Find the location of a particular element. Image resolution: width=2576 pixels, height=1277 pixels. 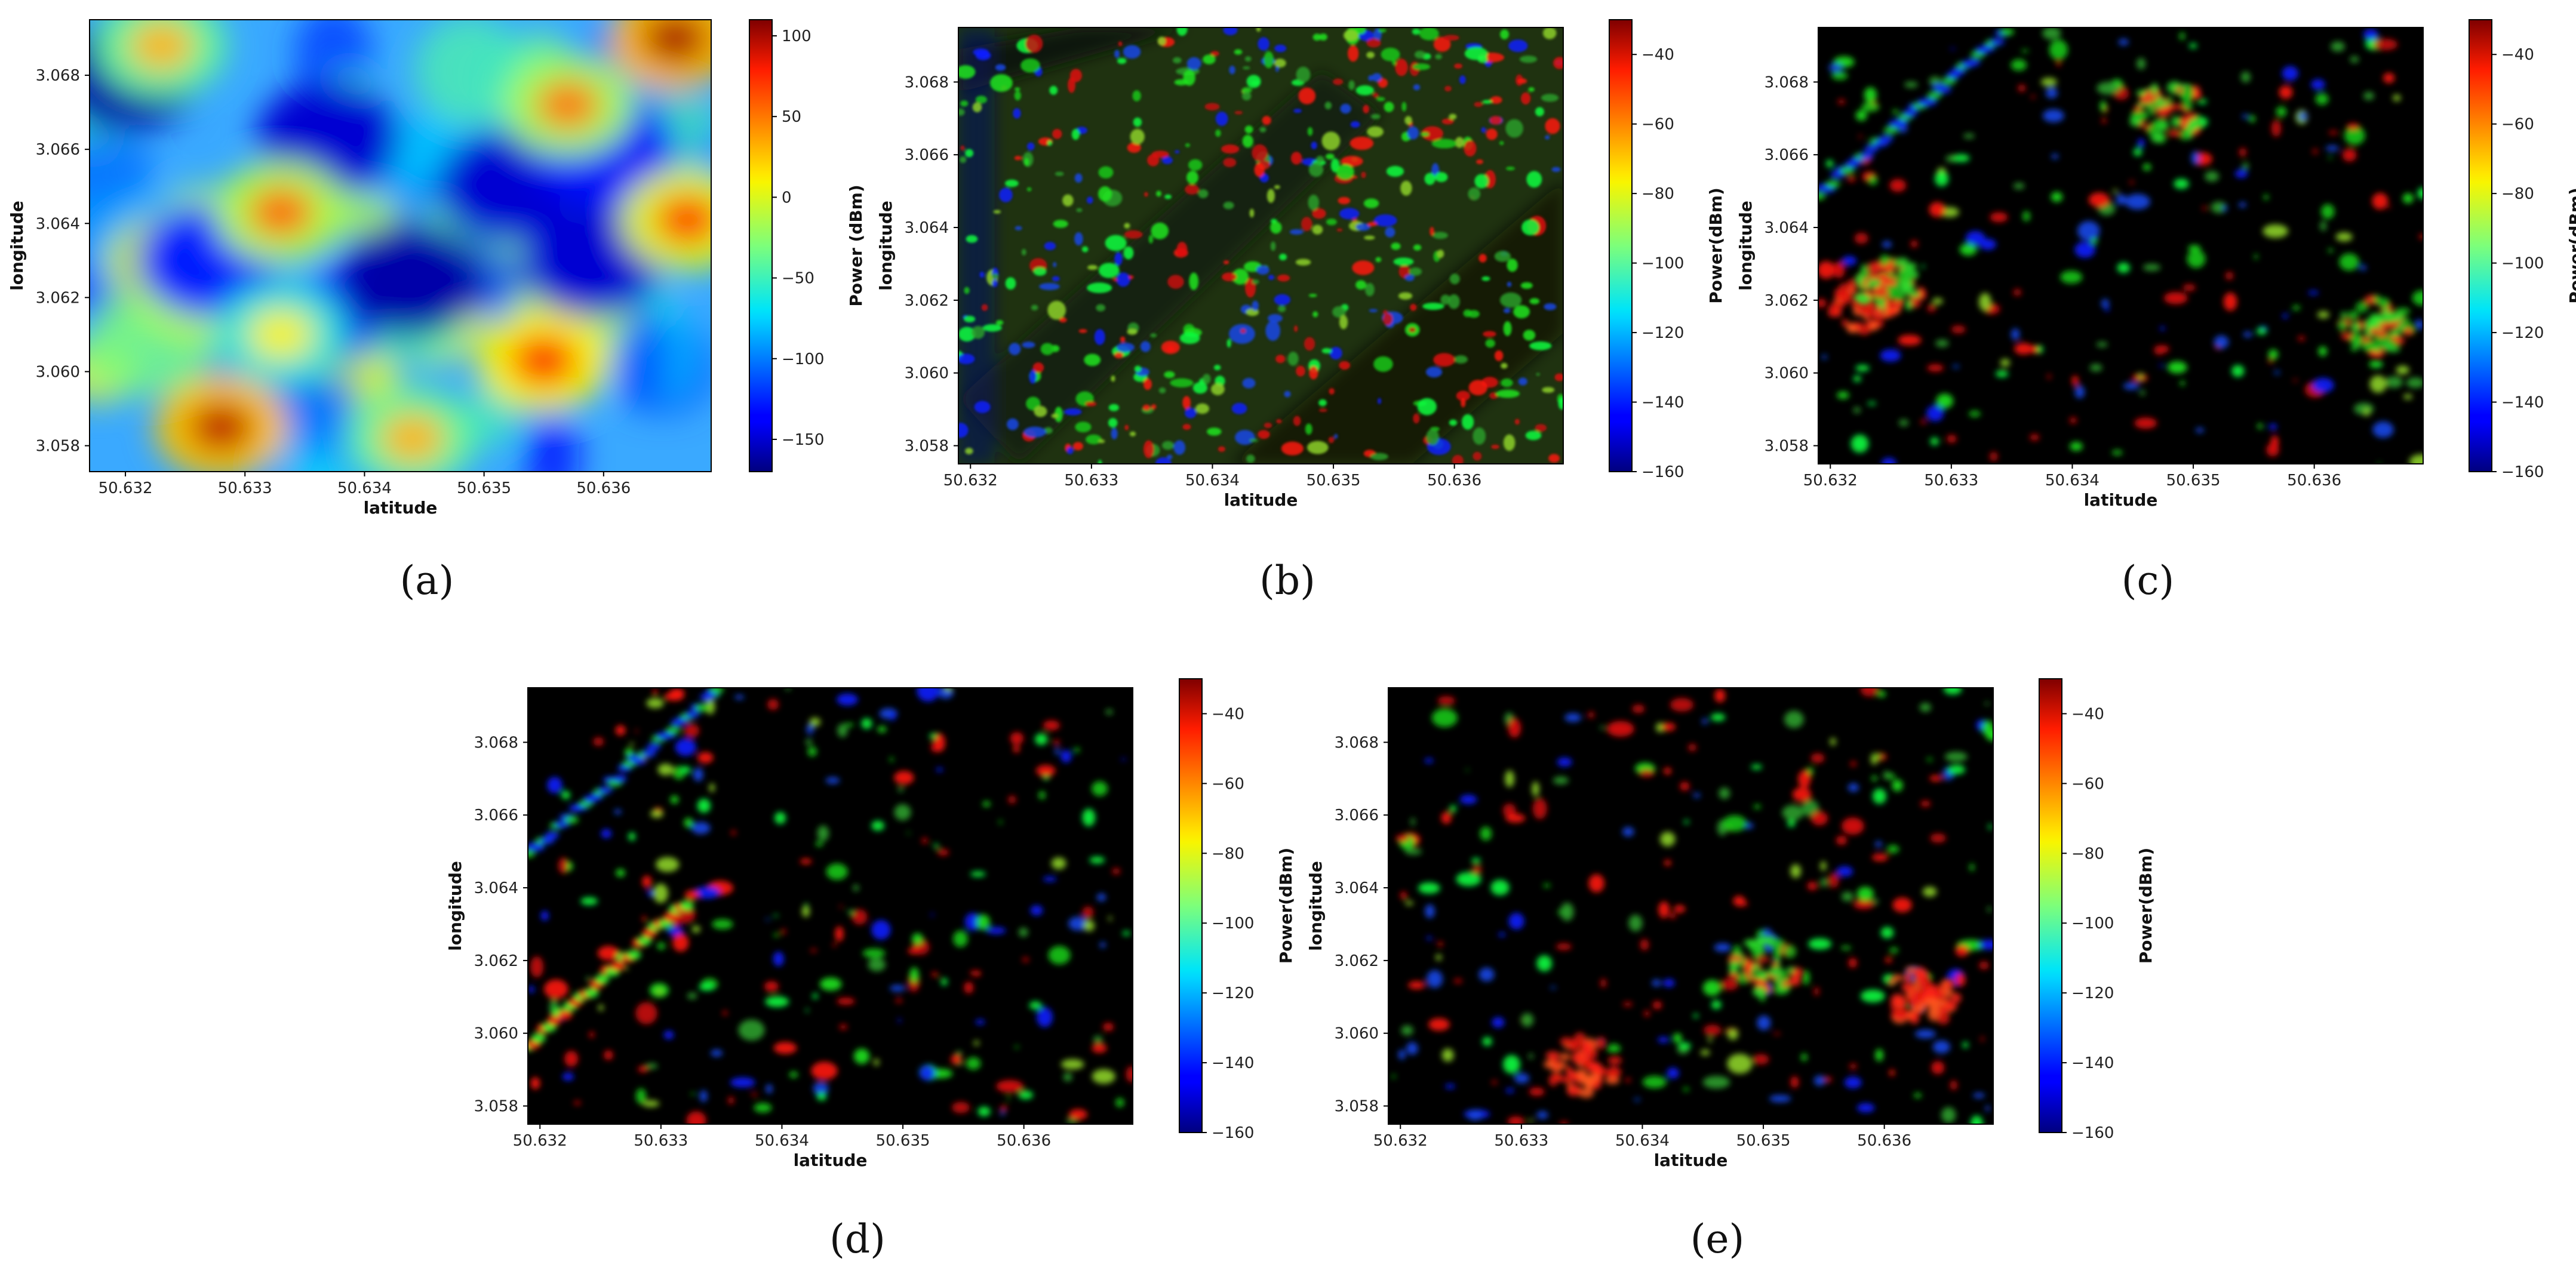

x-tick-label: 50.633 is located at coordinates (245, 488).